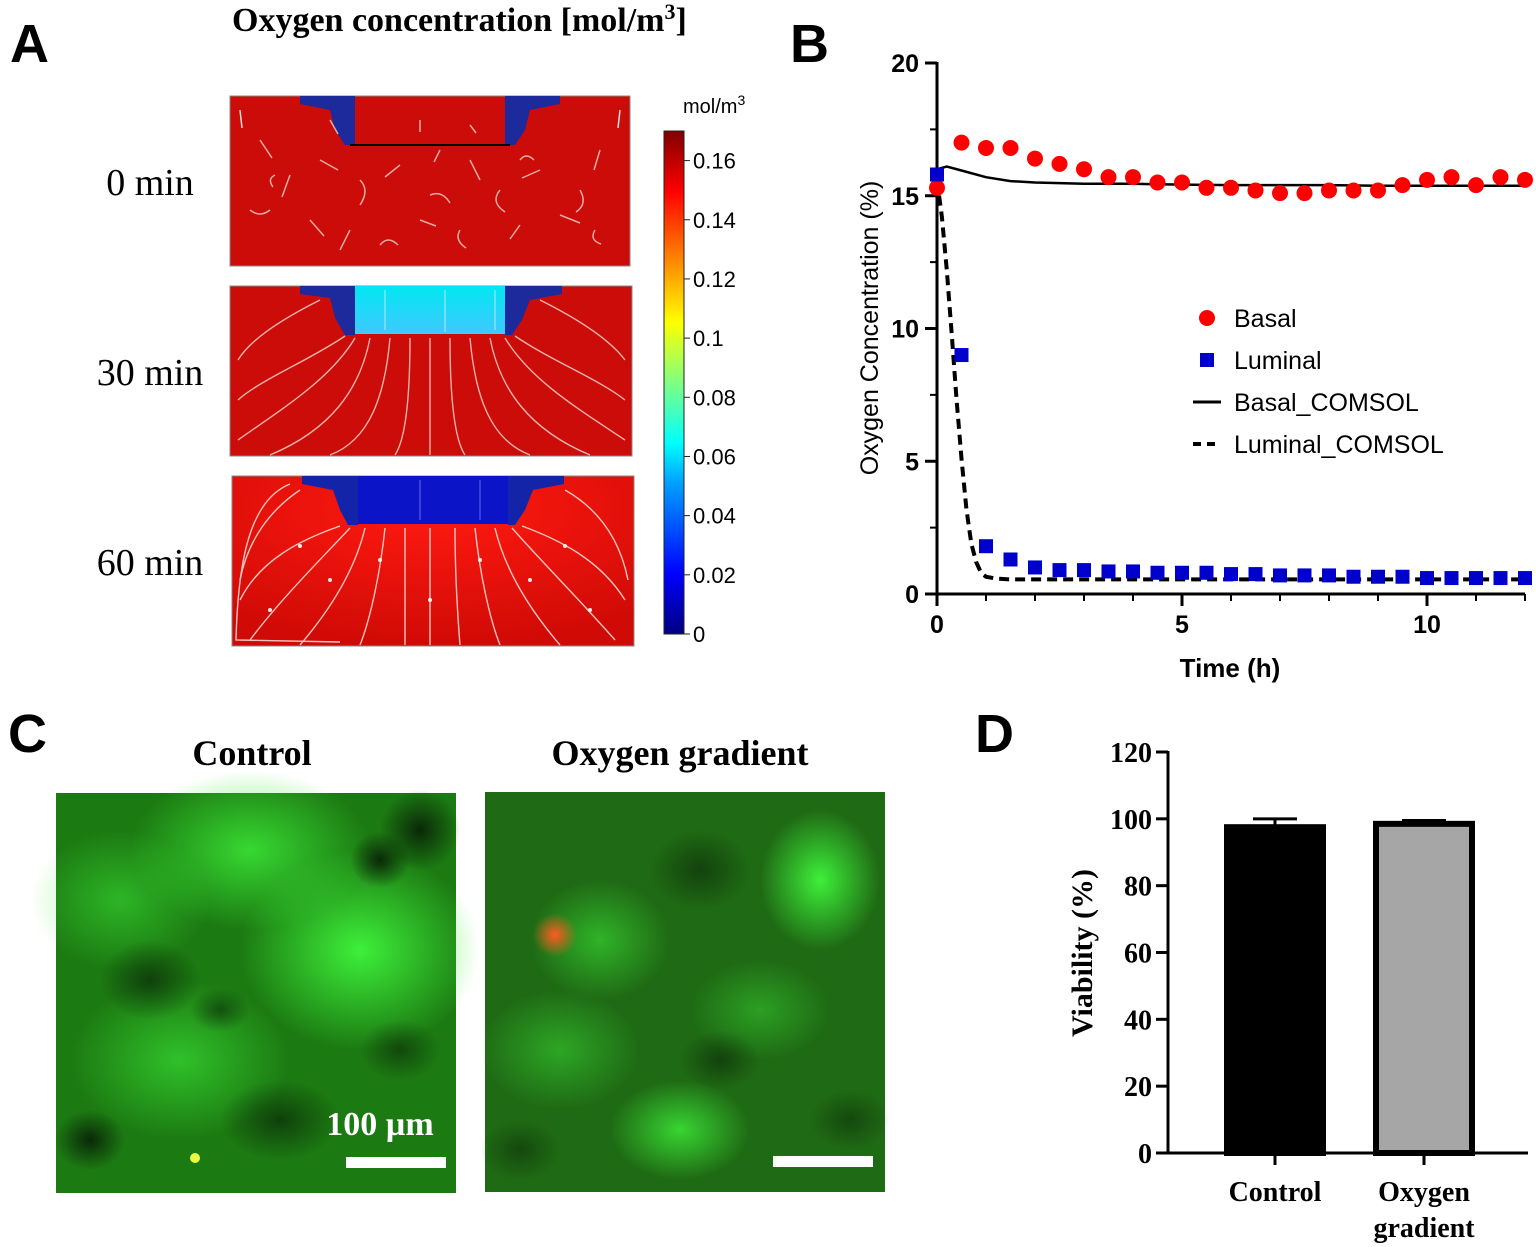  I want to click on colorbar-unit: mol/m3, so click(714, 105).